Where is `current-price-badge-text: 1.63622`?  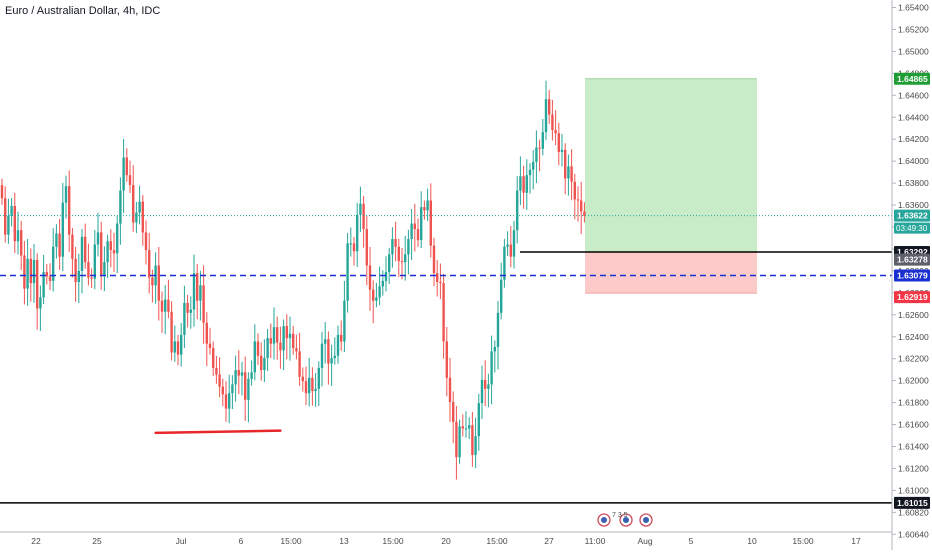 current-price-badge-text: 1.63622 is located at coordinates (912, 216).